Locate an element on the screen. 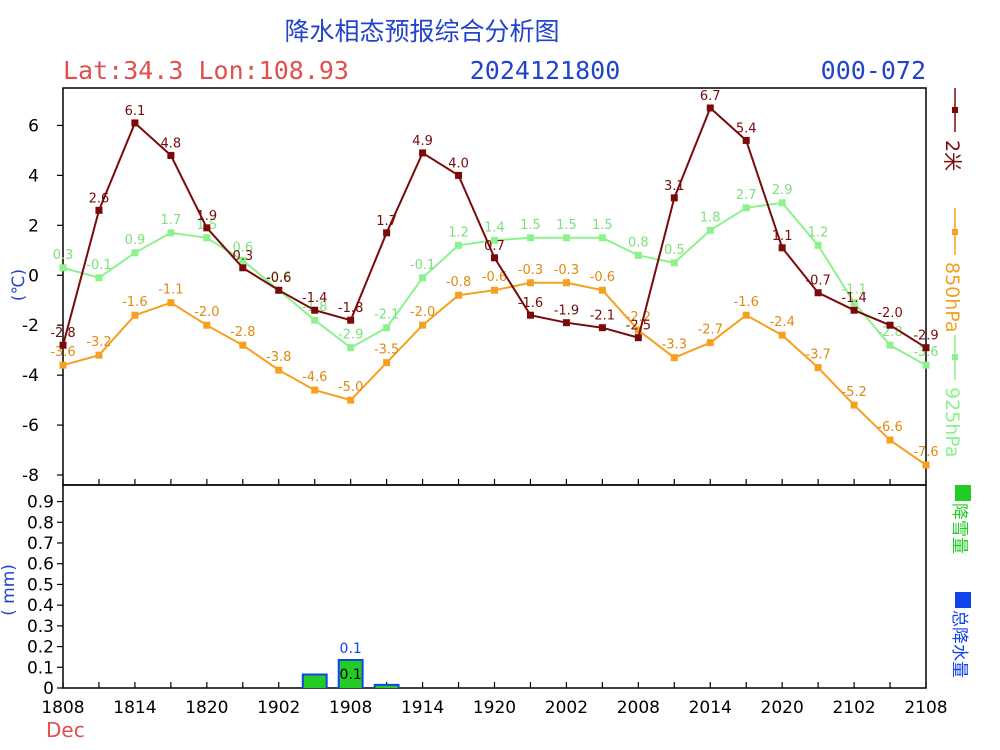  value-label-t925: 0.3 is located at coordinates (63, 255).